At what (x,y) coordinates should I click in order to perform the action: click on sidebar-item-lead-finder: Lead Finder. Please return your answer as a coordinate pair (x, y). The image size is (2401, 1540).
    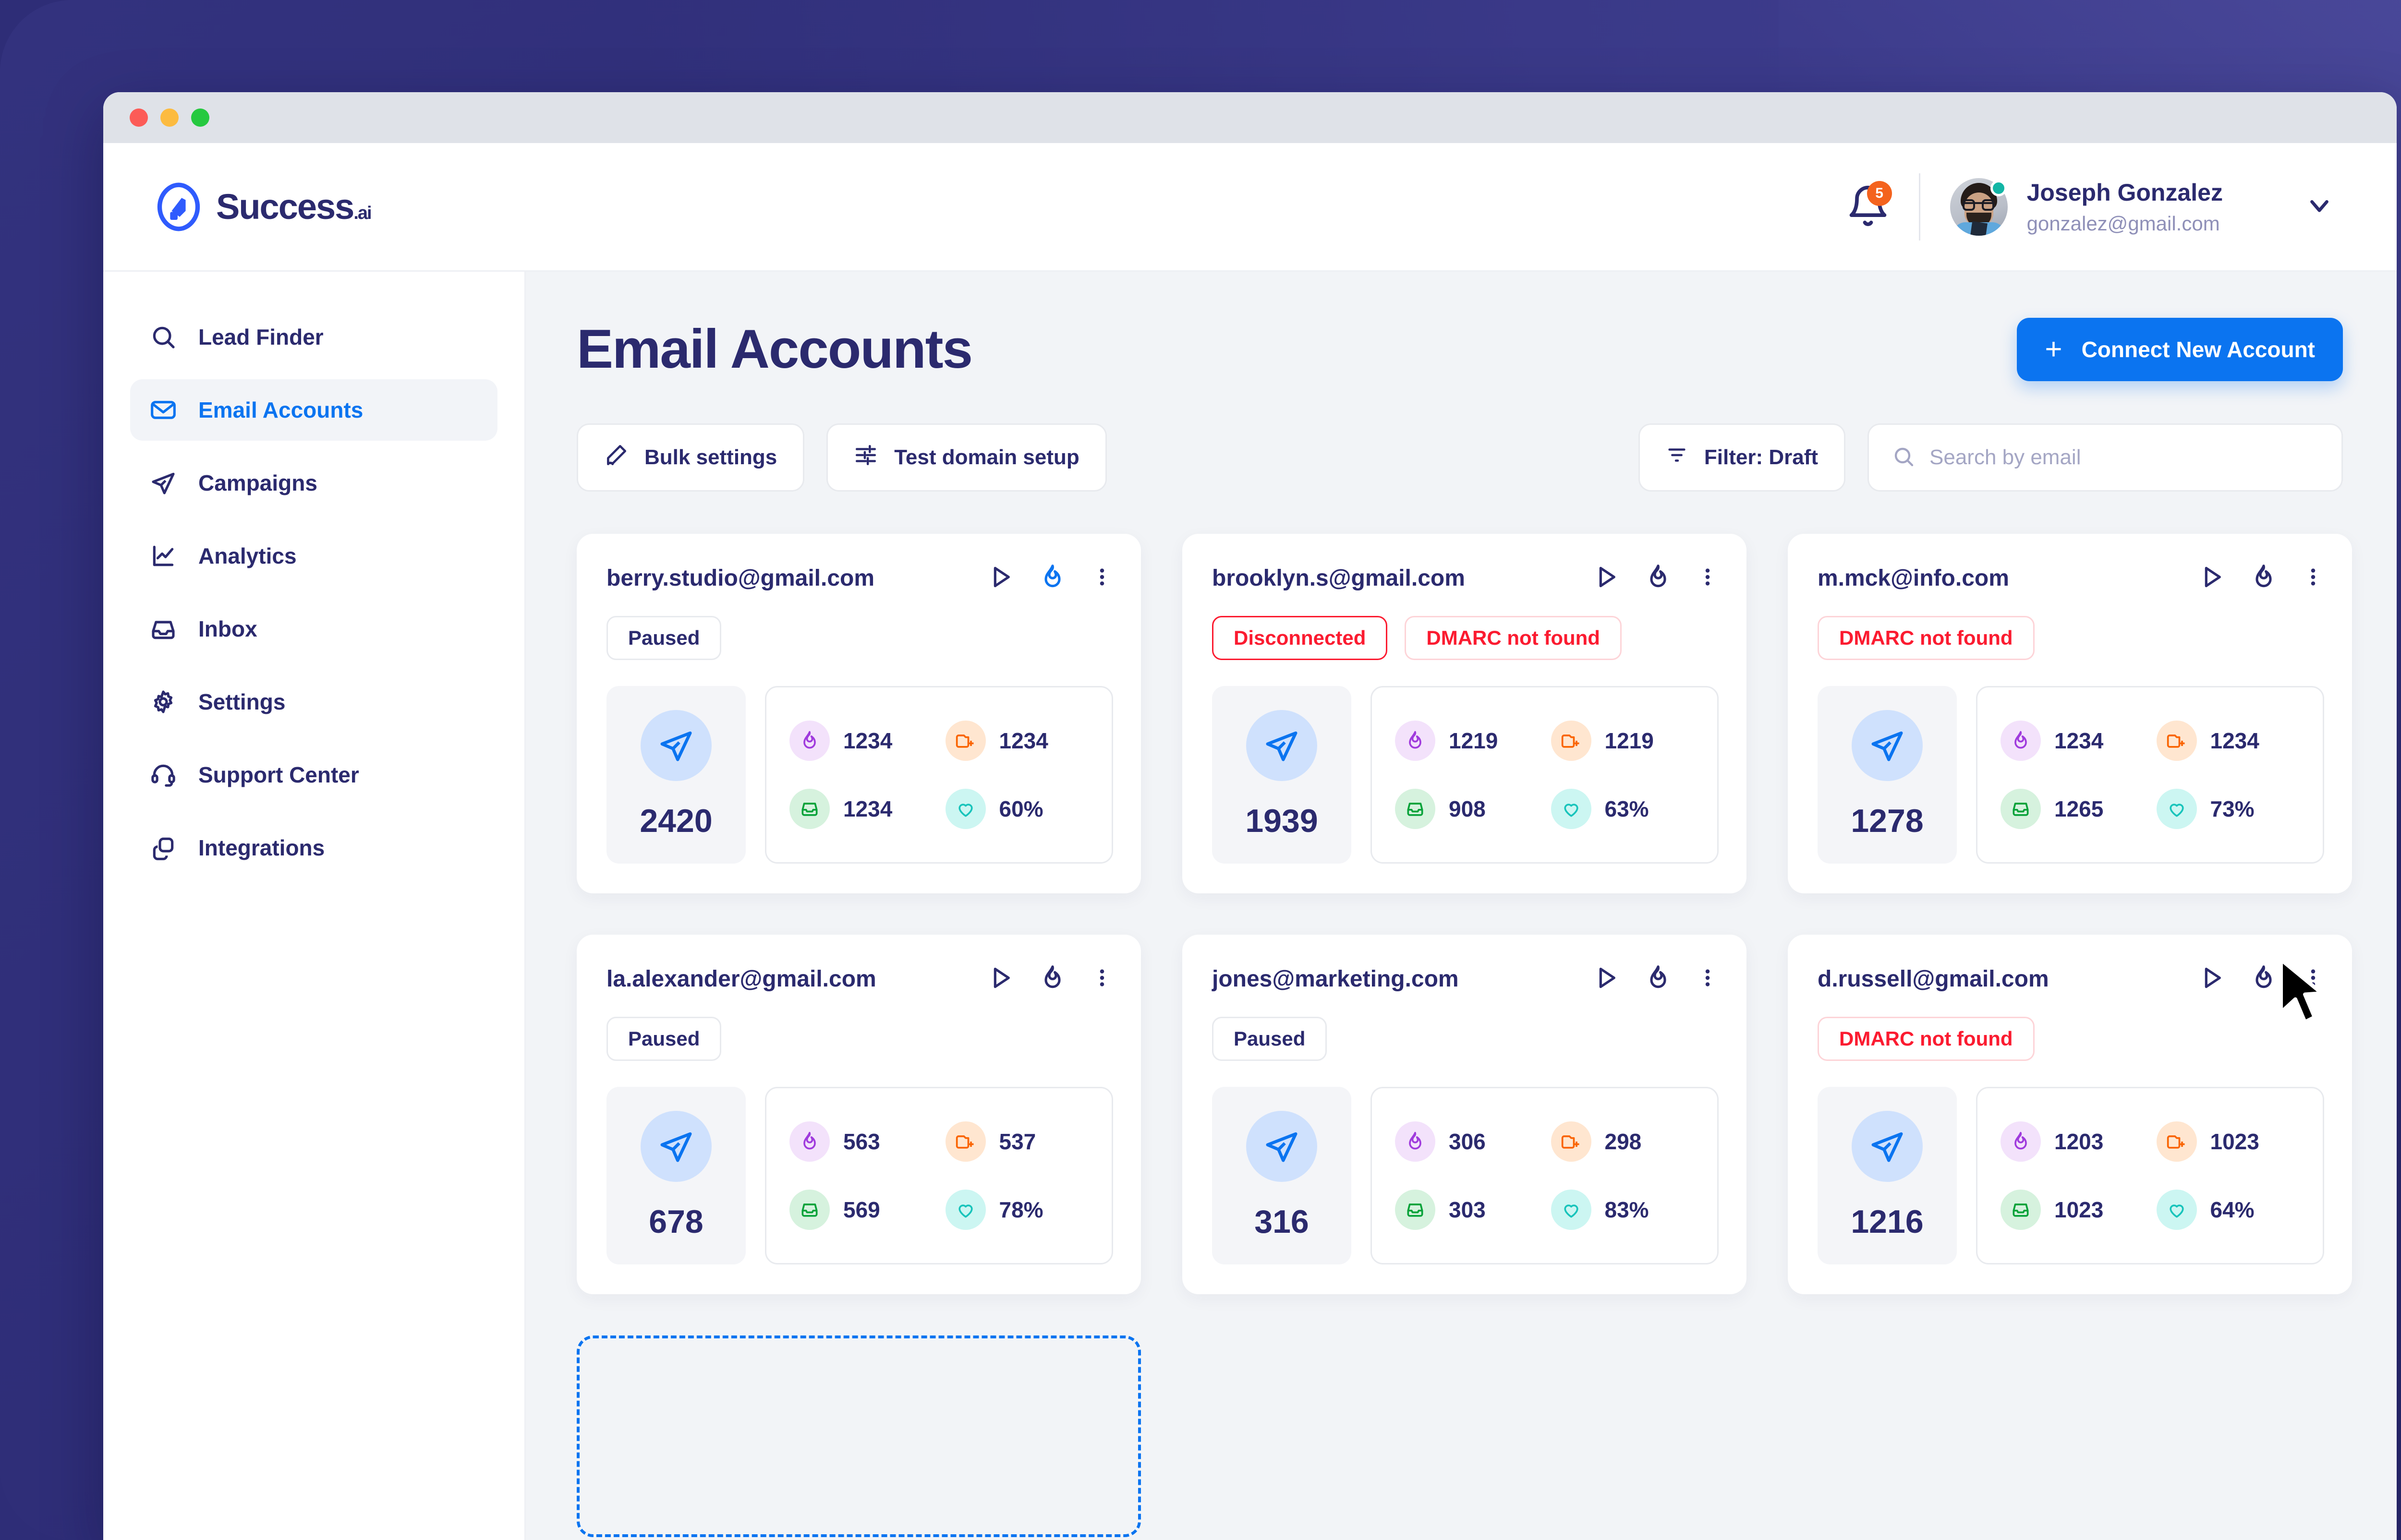
    Looking at the image, I should click on (313, 337).